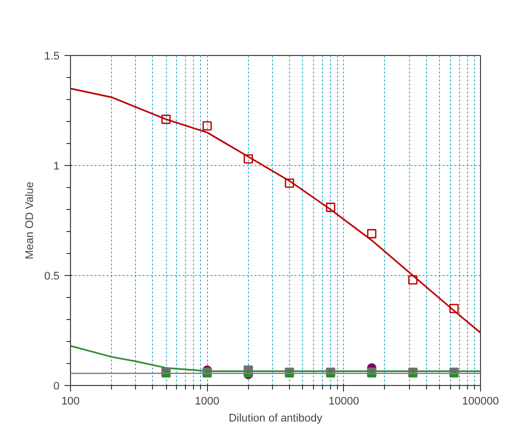 The width and height of the screenshot is (510, 446). What do you see at coordinates (56, 166) in the screenshot?
I see `y-tick-label: 1` at bounding box center [56, 166].